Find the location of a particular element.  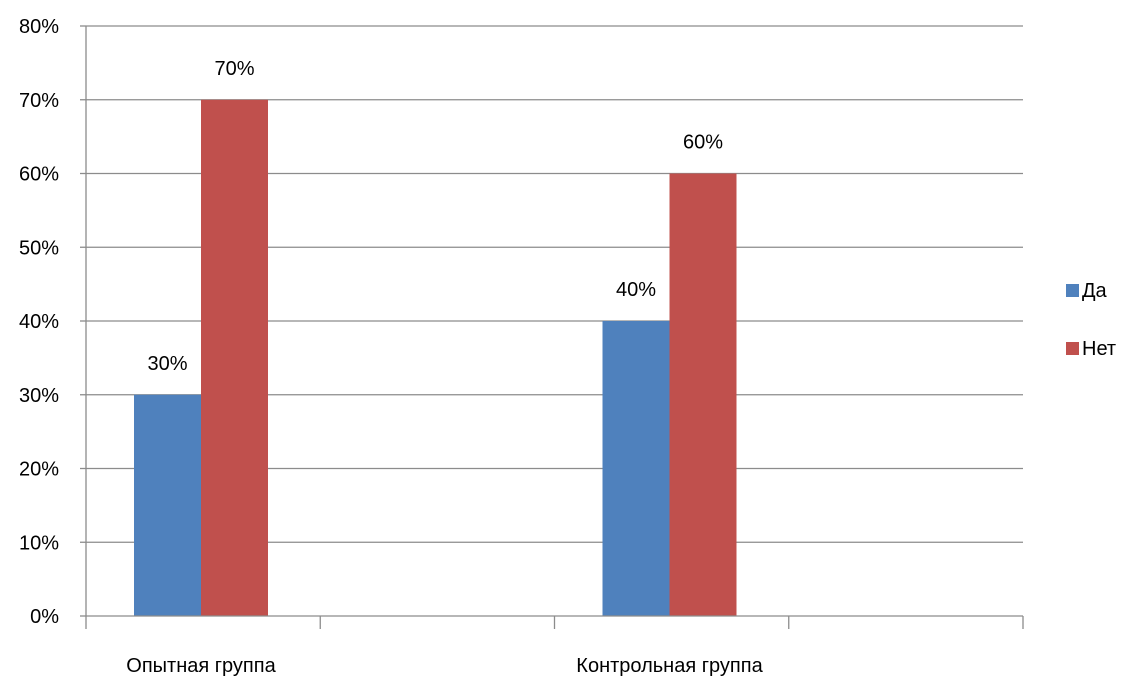

y-tick-label: 60% is located at coordinates (39, 175).